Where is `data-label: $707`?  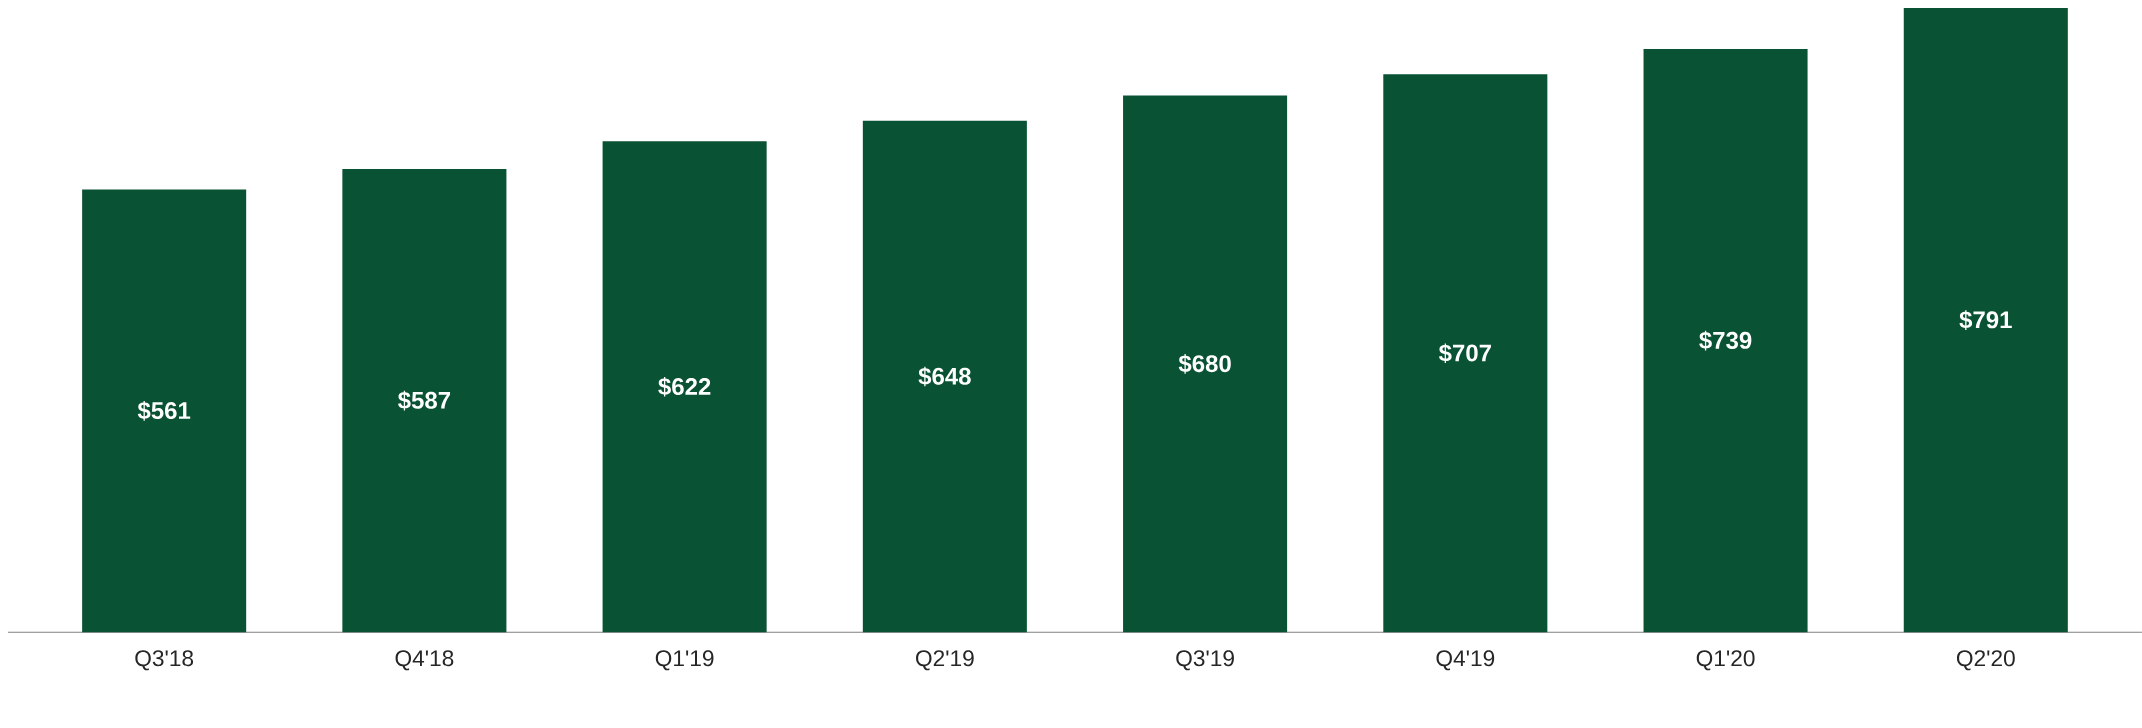
data-label: $707 is located at coordinates (1464, 353).